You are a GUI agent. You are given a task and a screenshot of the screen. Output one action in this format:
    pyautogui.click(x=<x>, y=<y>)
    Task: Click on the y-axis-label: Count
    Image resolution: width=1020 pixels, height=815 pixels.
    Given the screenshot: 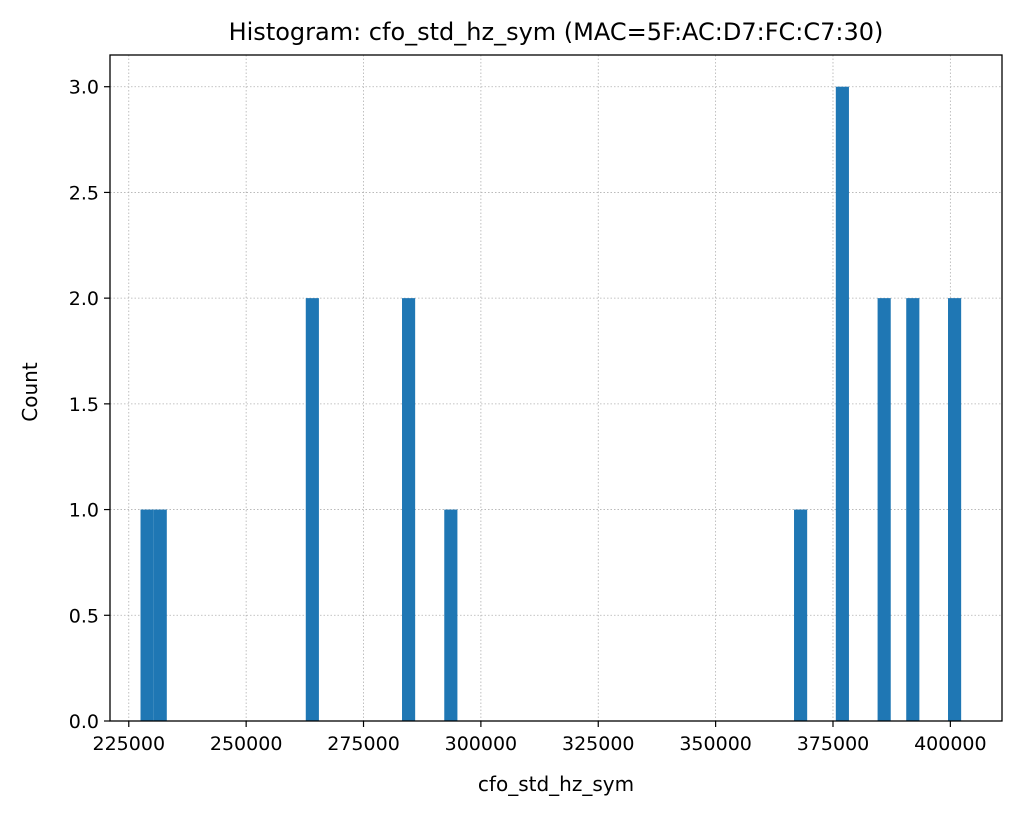 What is the action you would take?
    pyautogui.click(x=30, y=392)
    